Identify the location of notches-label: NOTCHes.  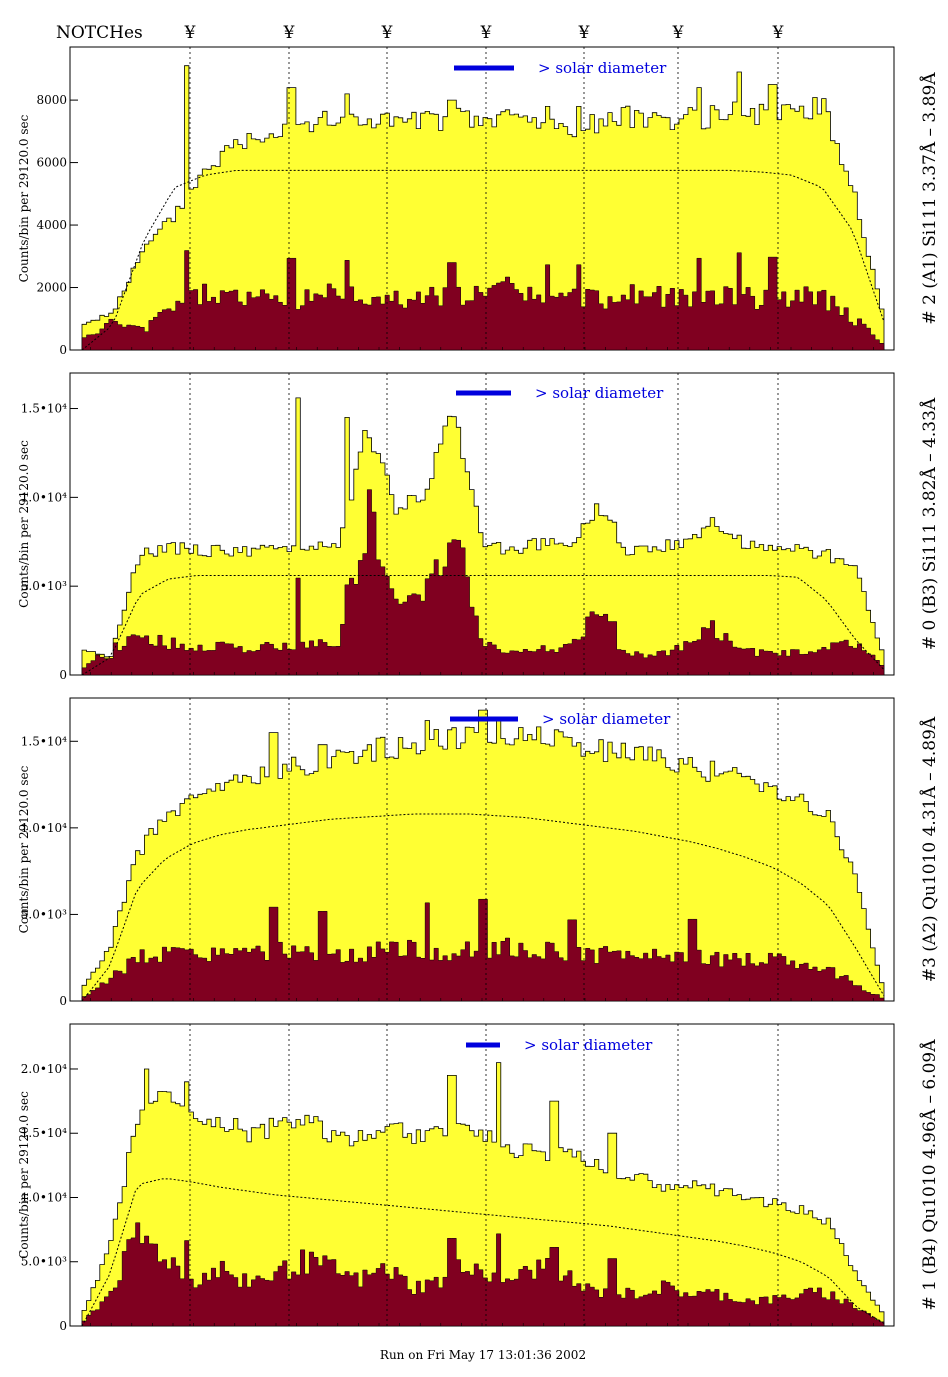
(99, 33).